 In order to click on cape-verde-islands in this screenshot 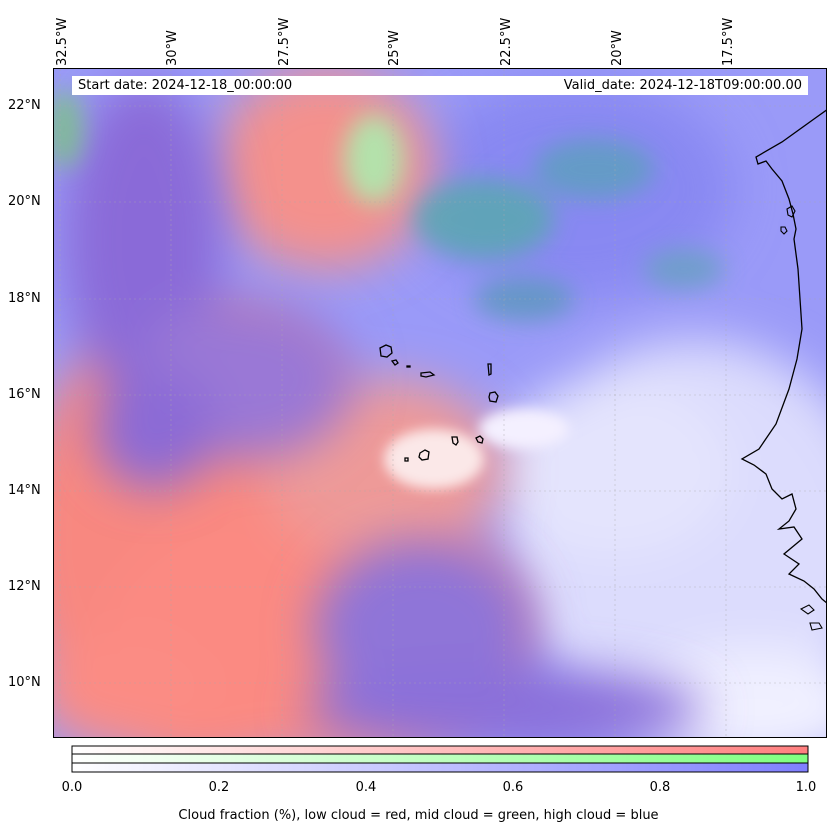, I will do `click(439, 403)`.